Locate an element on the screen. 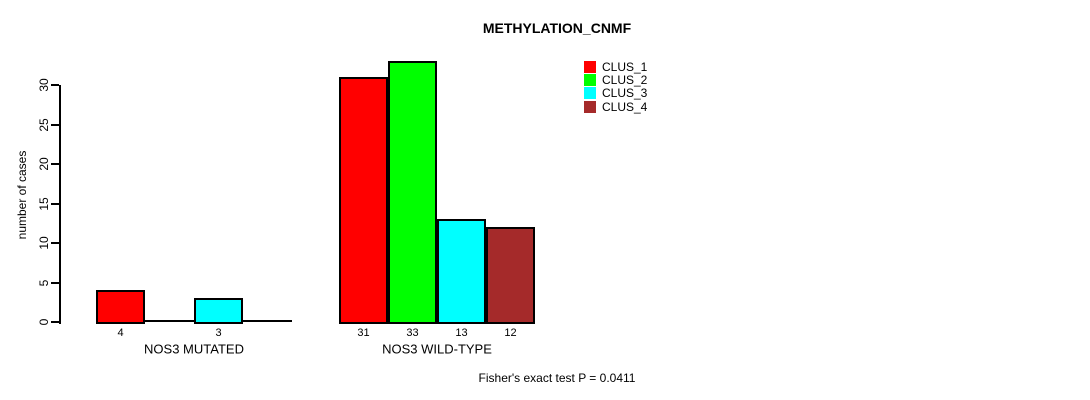  bar-value-label: 13 is located at coordinates (461, 333).